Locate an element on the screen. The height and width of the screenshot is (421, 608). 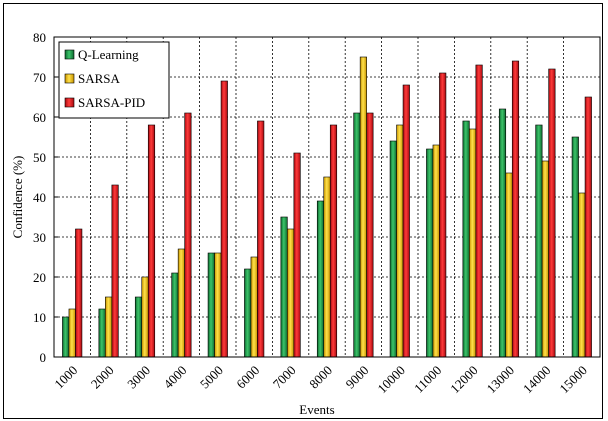
x-tick-label: 7000 is located at coordinates (284, 377).